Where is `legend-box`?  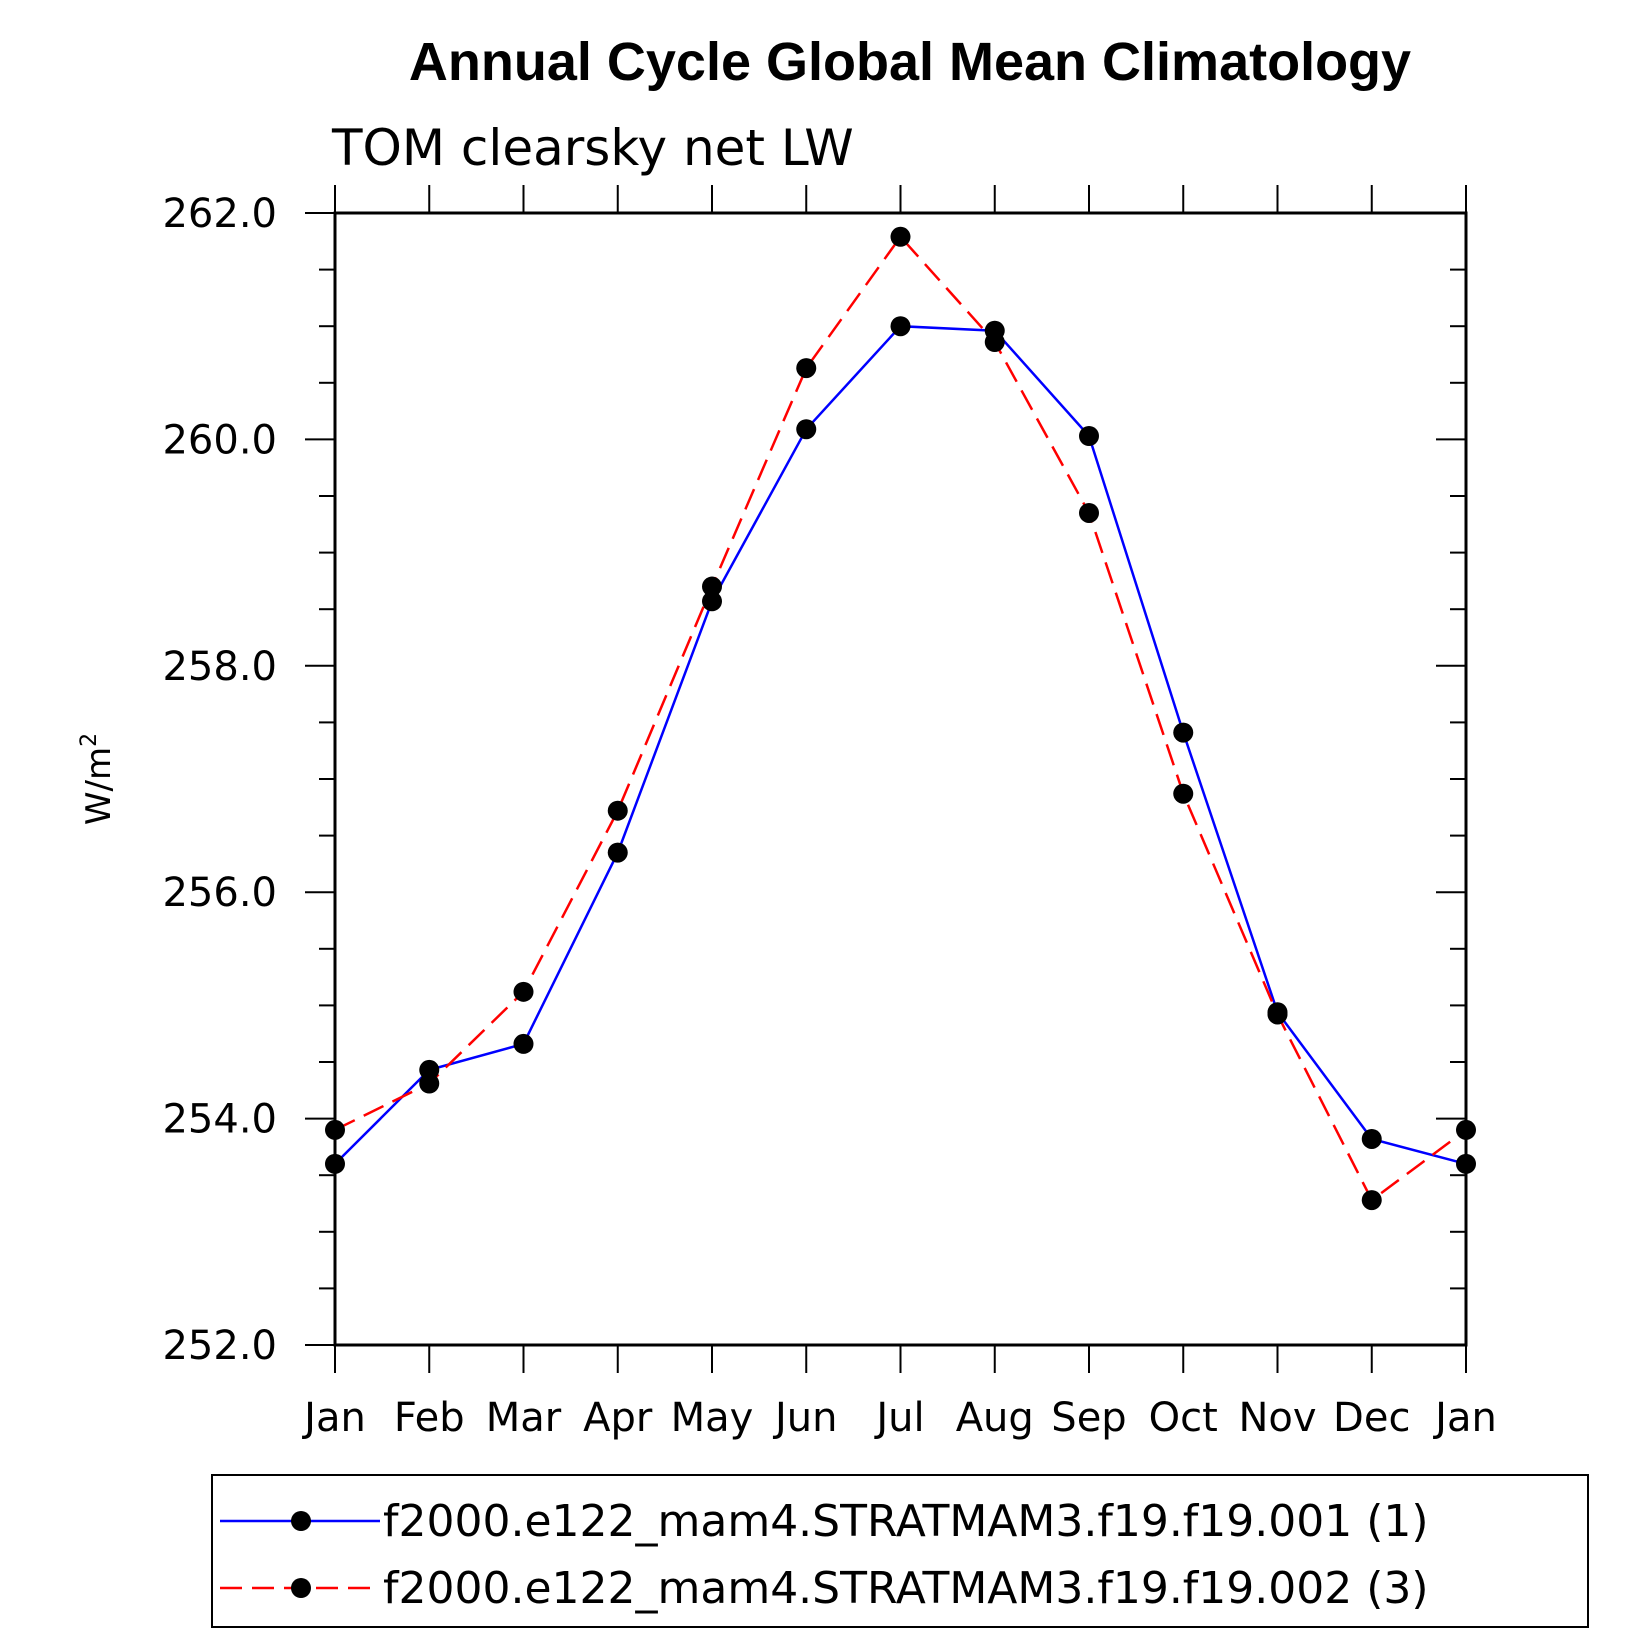 legend-box is located at coordinates (900, 1551).